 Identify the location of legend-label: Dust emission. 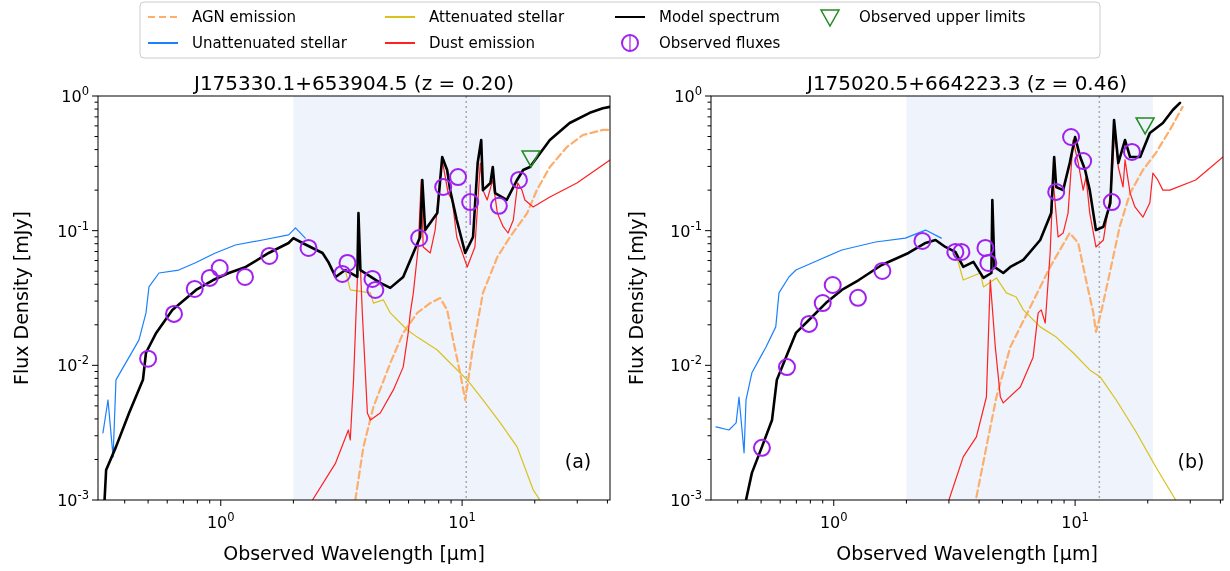
(482, 43).